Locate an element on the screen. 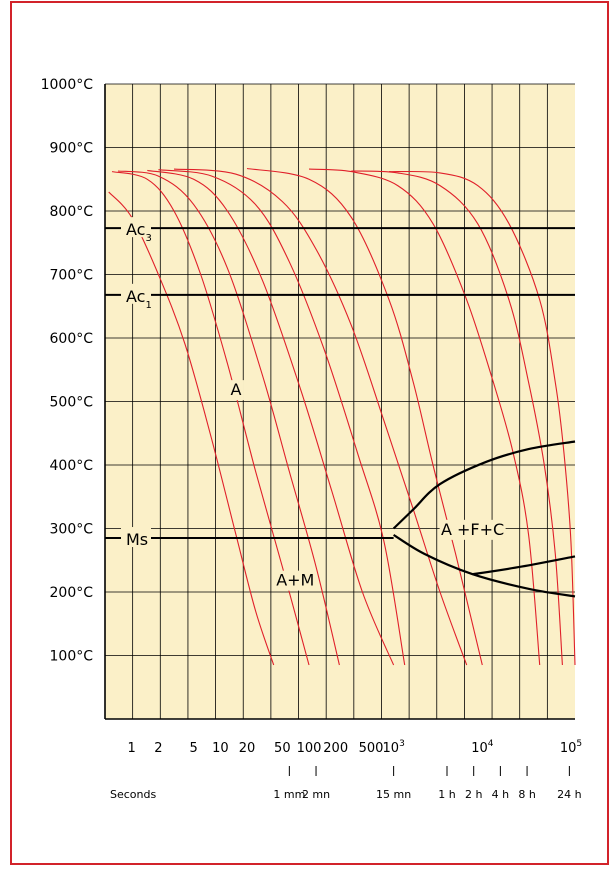 Image resolution: width=612 pixels, height=873 pixels. time-mark-label: 2 h is located at coordinates (473, 794).